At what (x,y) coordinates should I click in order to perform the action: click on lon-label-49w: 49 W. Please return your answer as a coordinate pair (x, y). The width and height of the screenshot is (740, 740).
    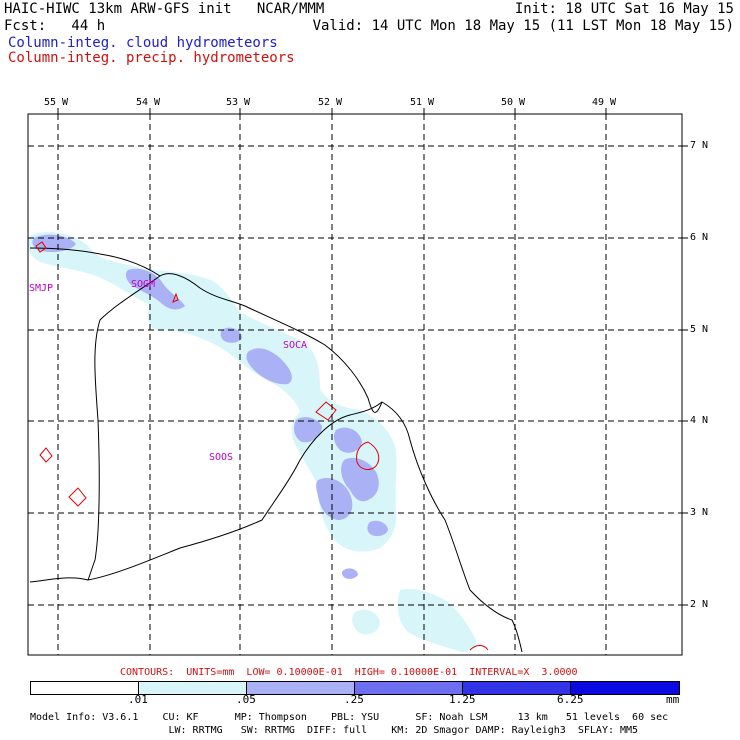
    Looking at the image, I should click on (604, 102).